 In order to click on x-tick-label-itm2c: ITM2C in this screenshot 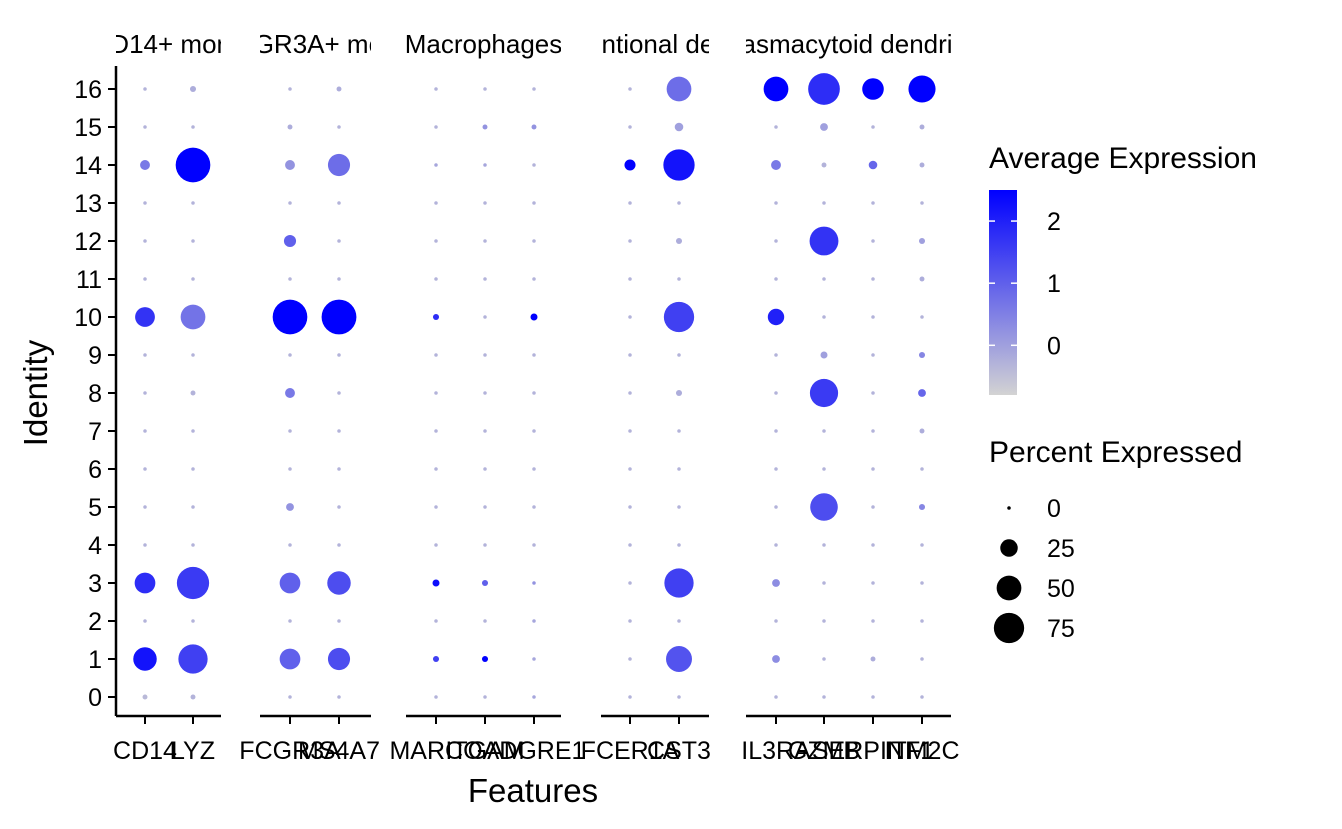, I will do `click(922, 751)`.